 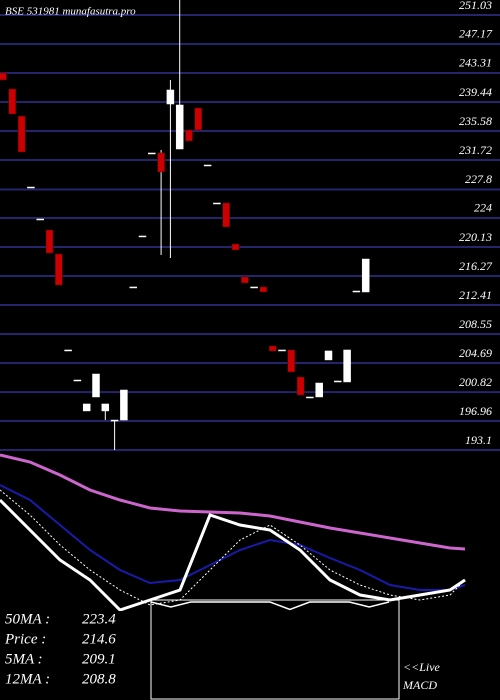 What do you see at coordinates (475, 411) in the screenshot?
I see `y-tick-label: 196.96` at bounding box center [475, 411].